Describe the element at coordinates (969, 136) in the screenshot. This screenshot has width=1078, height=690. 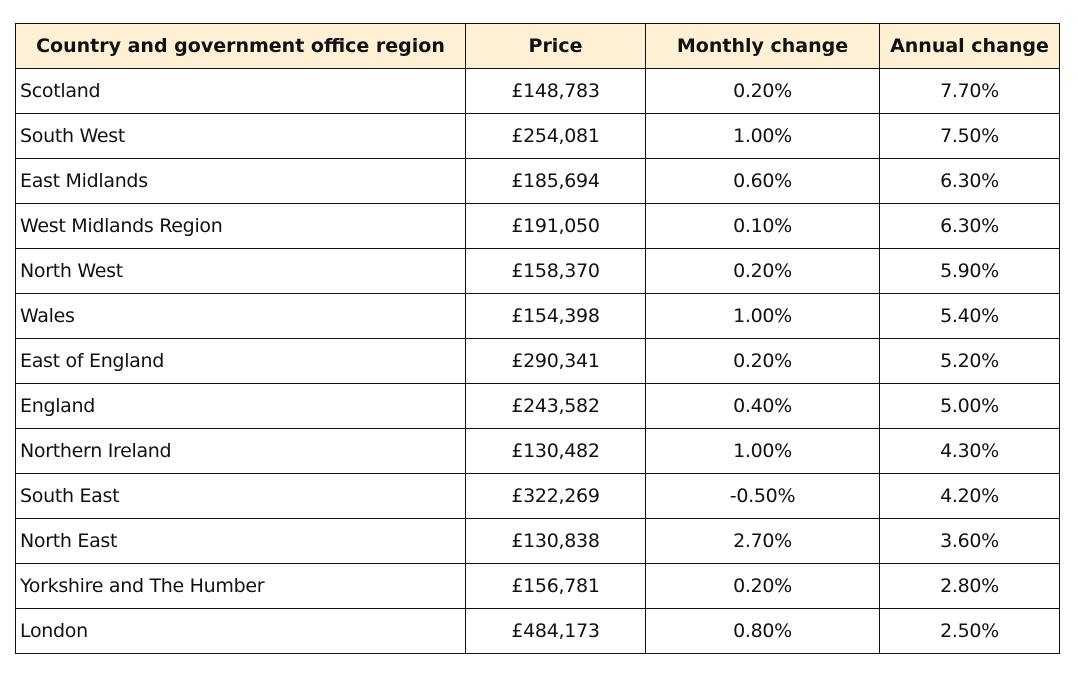
I see `value-cell: 7.50%` at that location.